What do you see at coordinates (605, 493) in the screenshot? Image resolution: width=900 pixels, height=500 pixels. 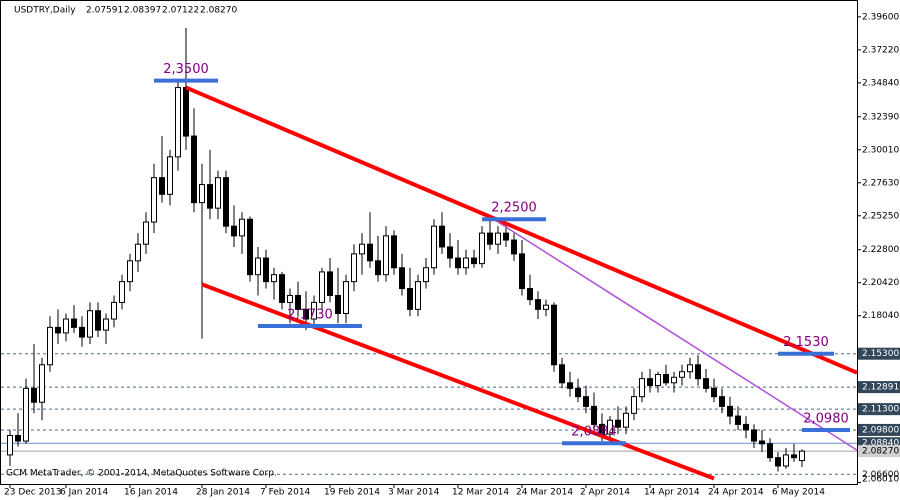 I see `x-tick-label: 2 Apr 2014` at bounding box center [605, 493].